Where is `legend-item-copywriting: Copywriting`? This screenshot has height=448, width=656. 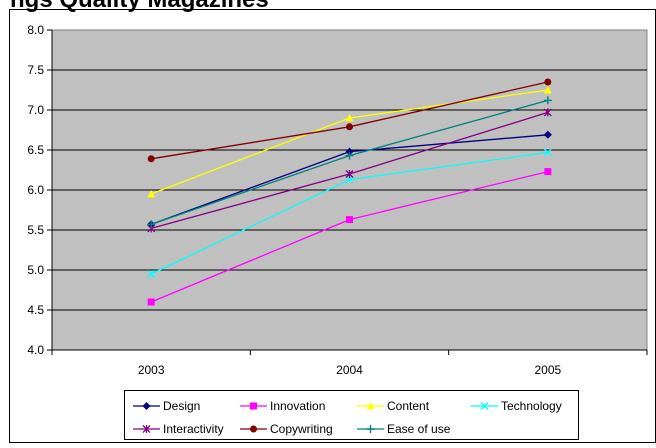 legend-item-copywriting: Copywriting is located at coordinates (286, 429).